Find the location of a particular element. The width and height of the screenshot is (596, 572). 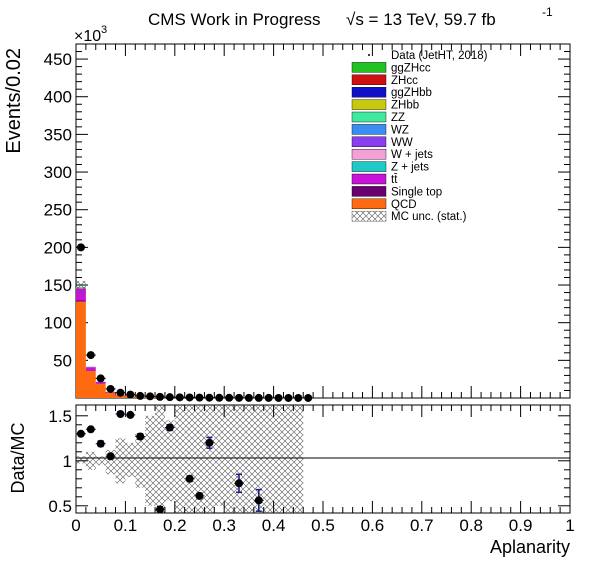

x-axis-label: Aplanarity is located at coordinates (530, 547).